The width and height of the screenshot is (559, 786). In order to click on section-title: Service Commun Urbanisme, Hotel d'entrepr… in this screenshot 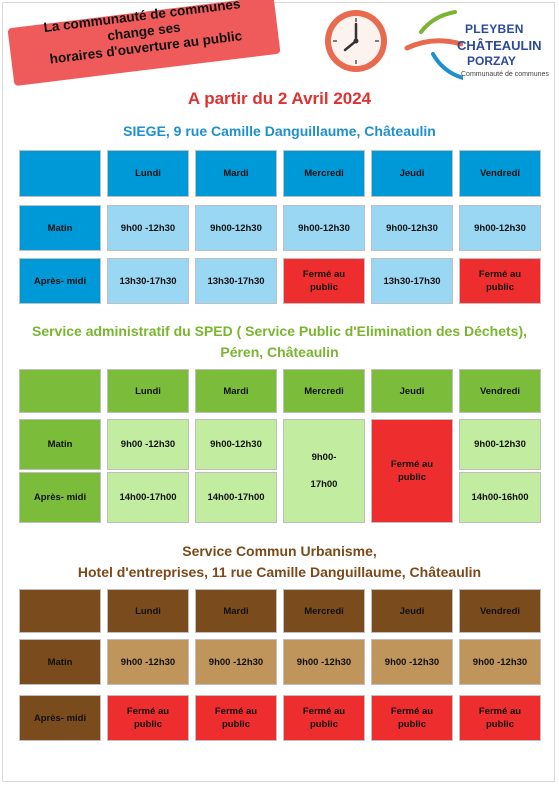, I will do `click(279, 562)`.